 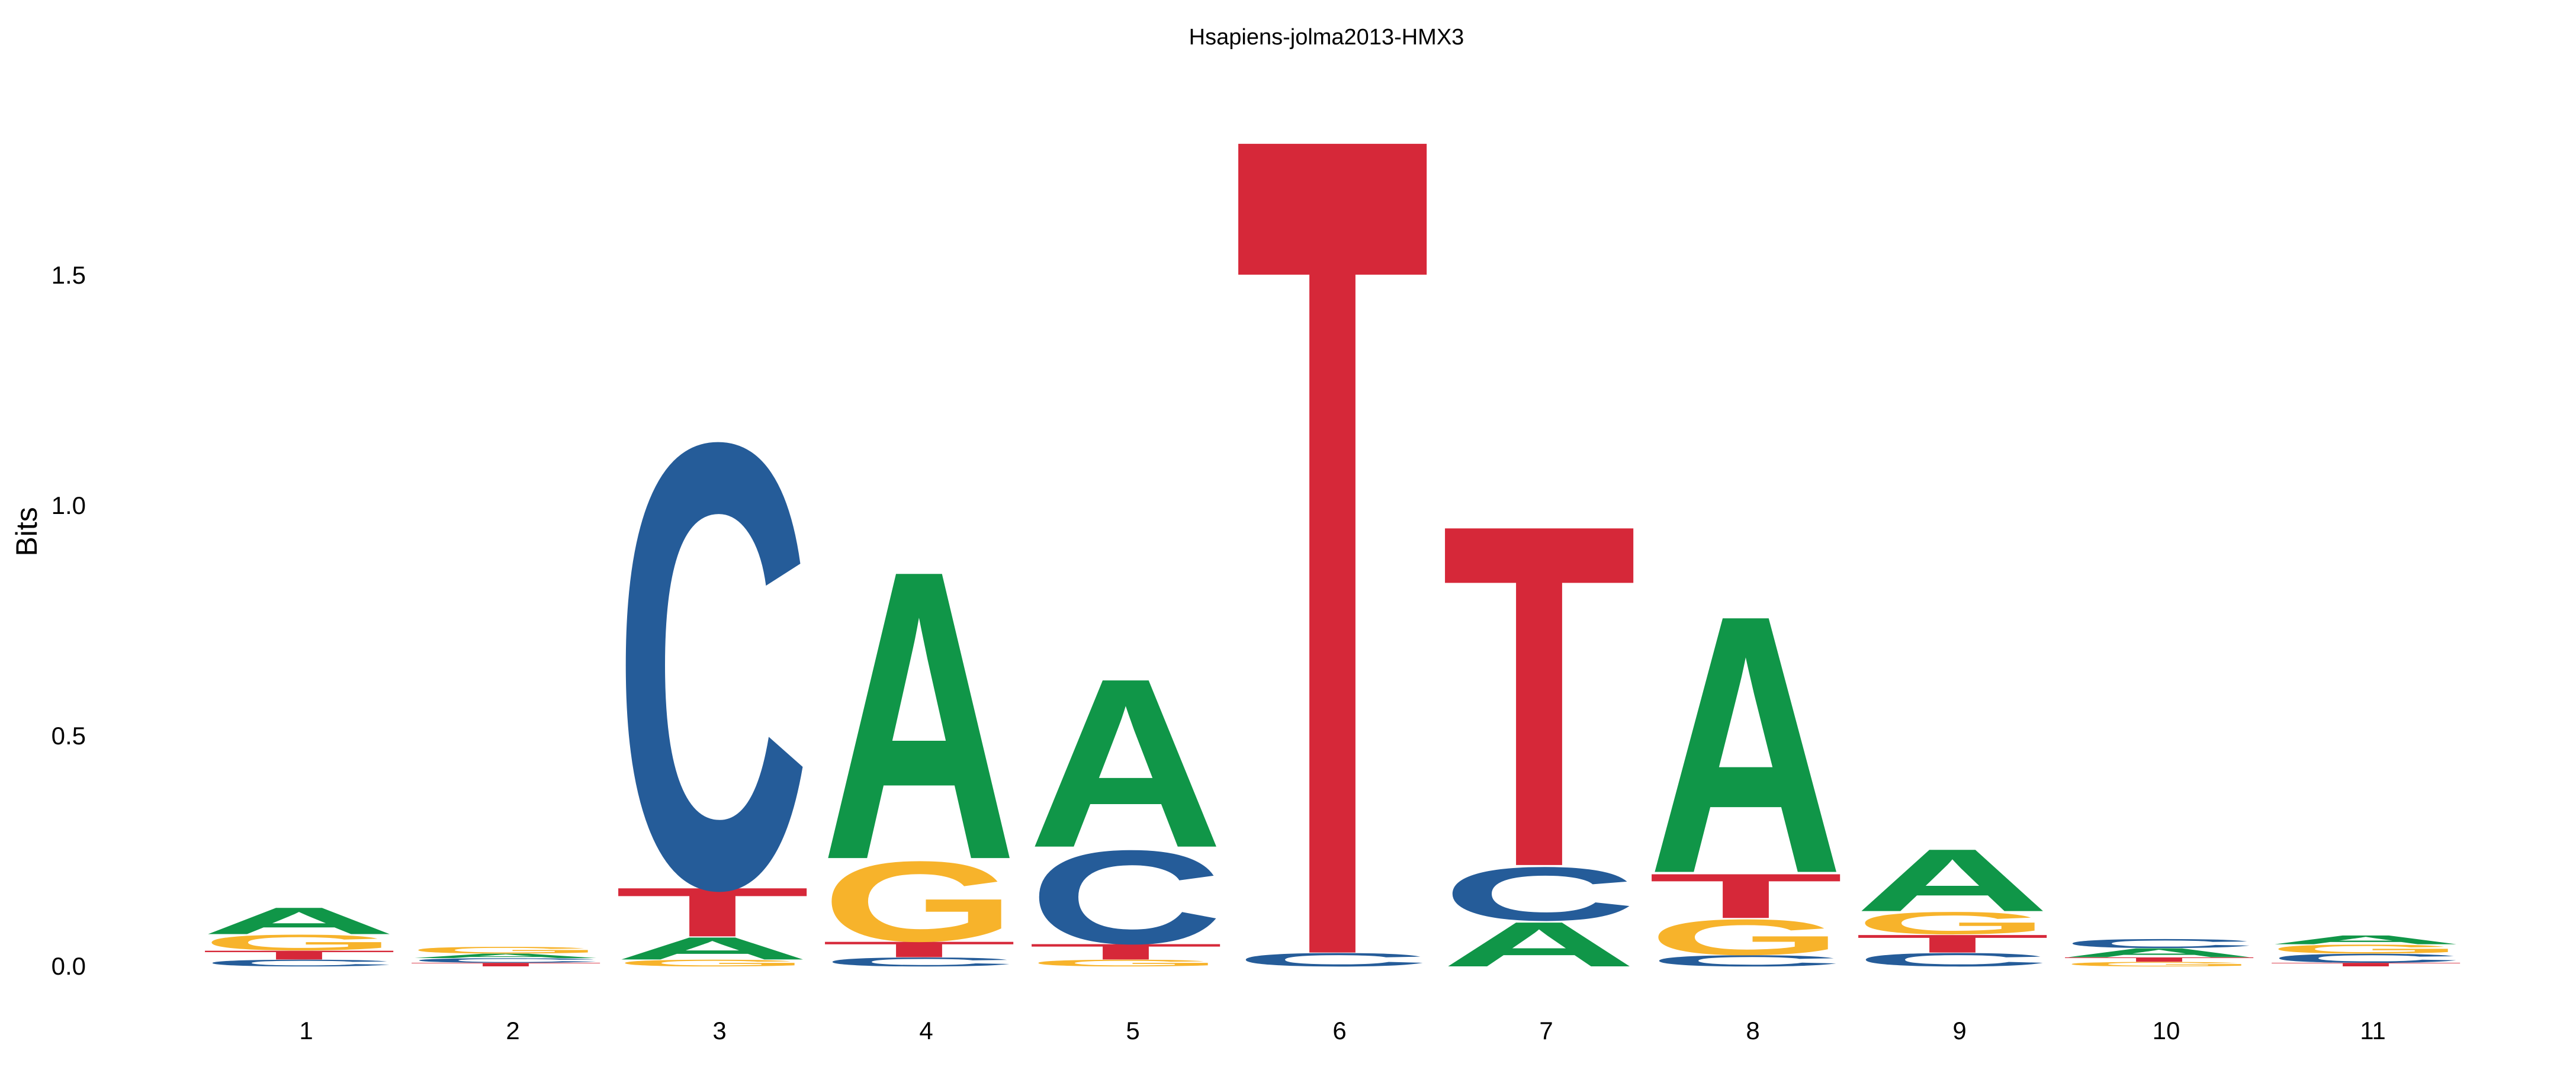 I want to click on x-tick-label: 9, so click(x=1959, y=1031).